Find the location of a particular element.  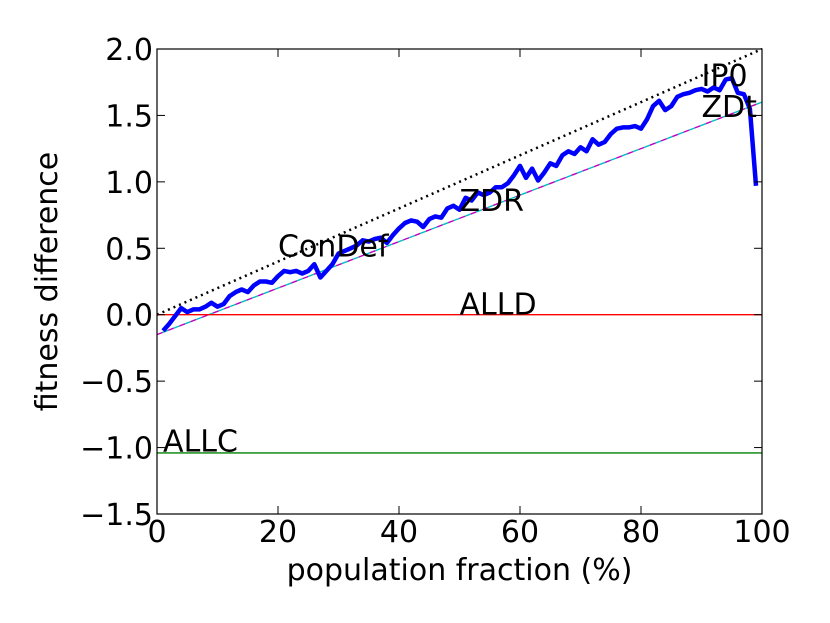

x-tick-label: 20 is located at coordinates (278, 532).